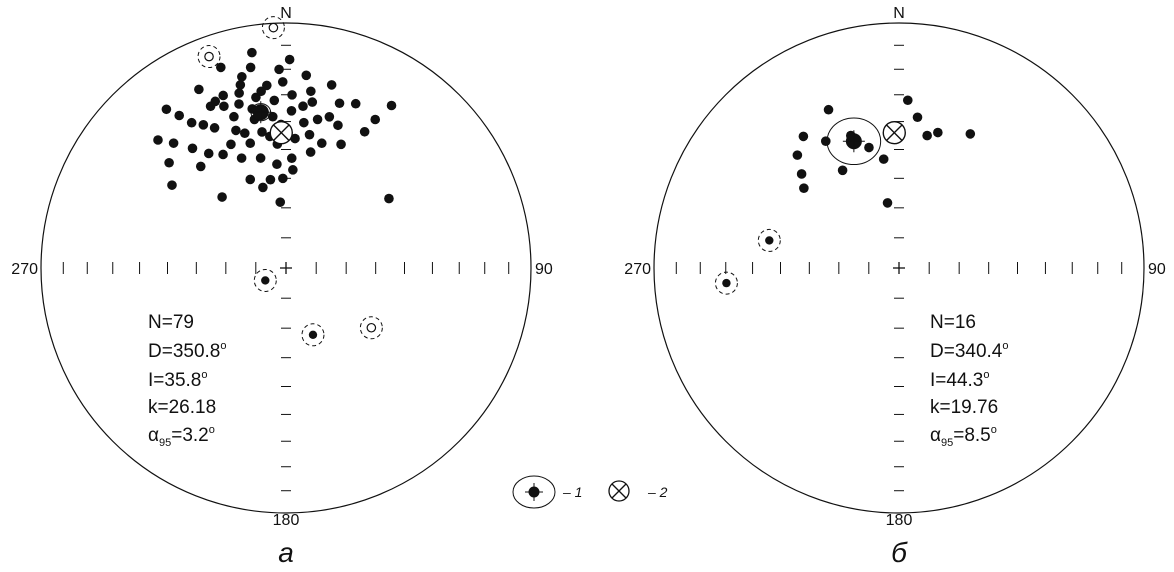  I want to click on stereonet-a-north-label: N, so click(286, 13).